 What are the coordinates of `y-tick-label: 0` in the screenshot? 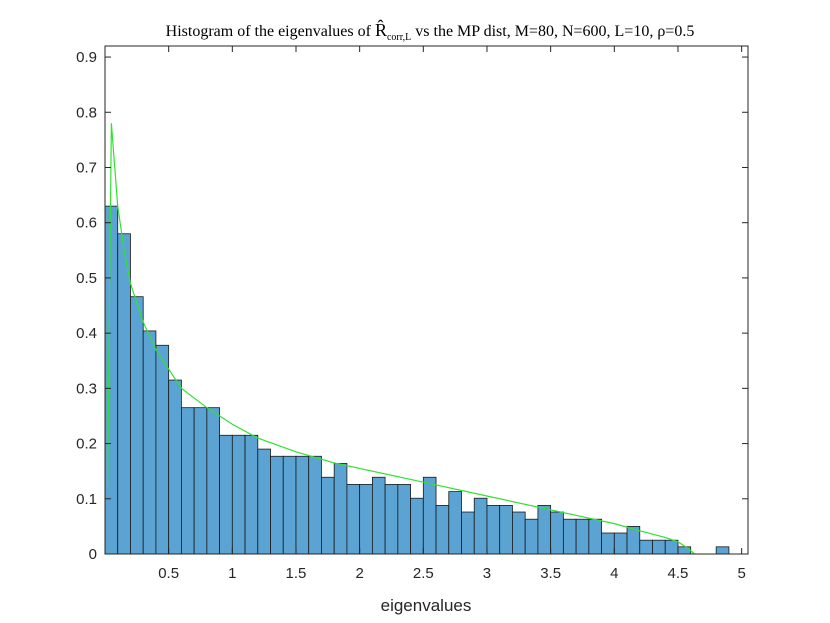 It's located at (93, 554).